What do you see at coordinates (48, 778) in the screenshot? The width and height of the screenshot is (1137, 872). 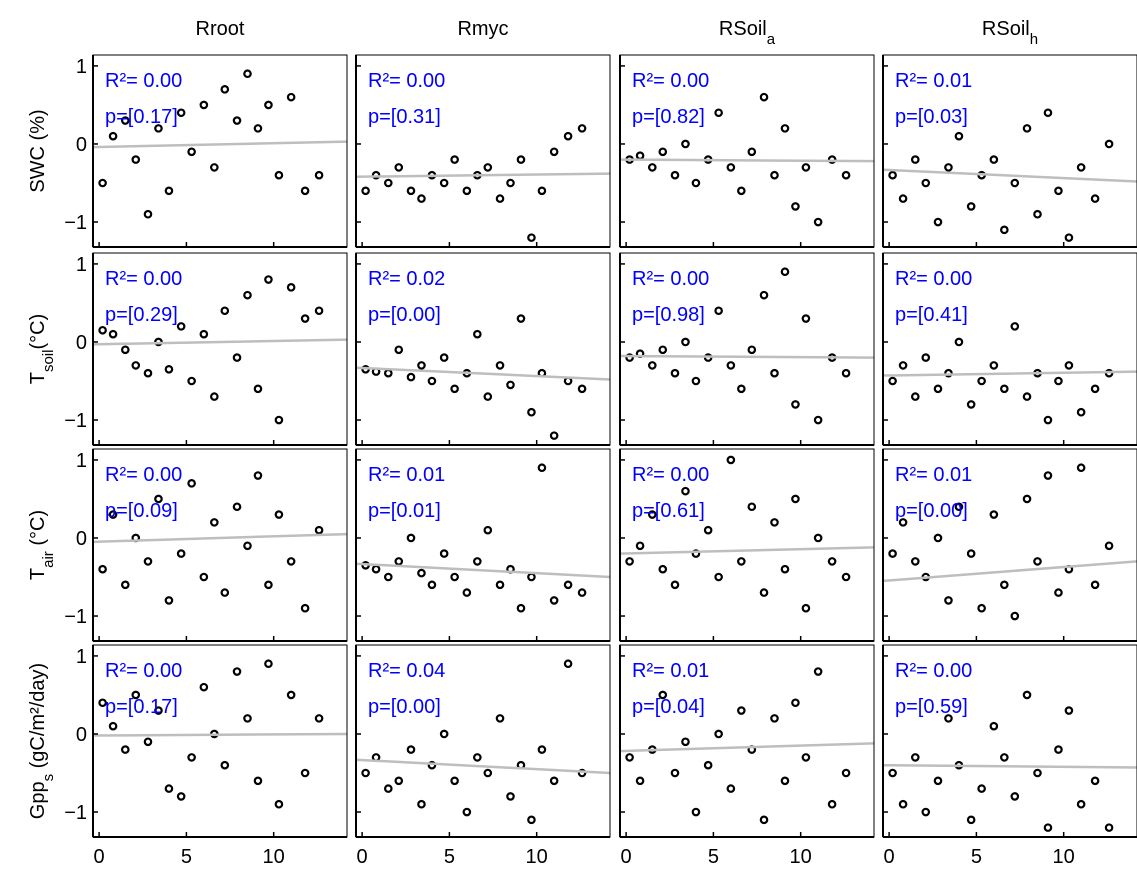 I see `label-sub: s` at bounding box center [48, 778].